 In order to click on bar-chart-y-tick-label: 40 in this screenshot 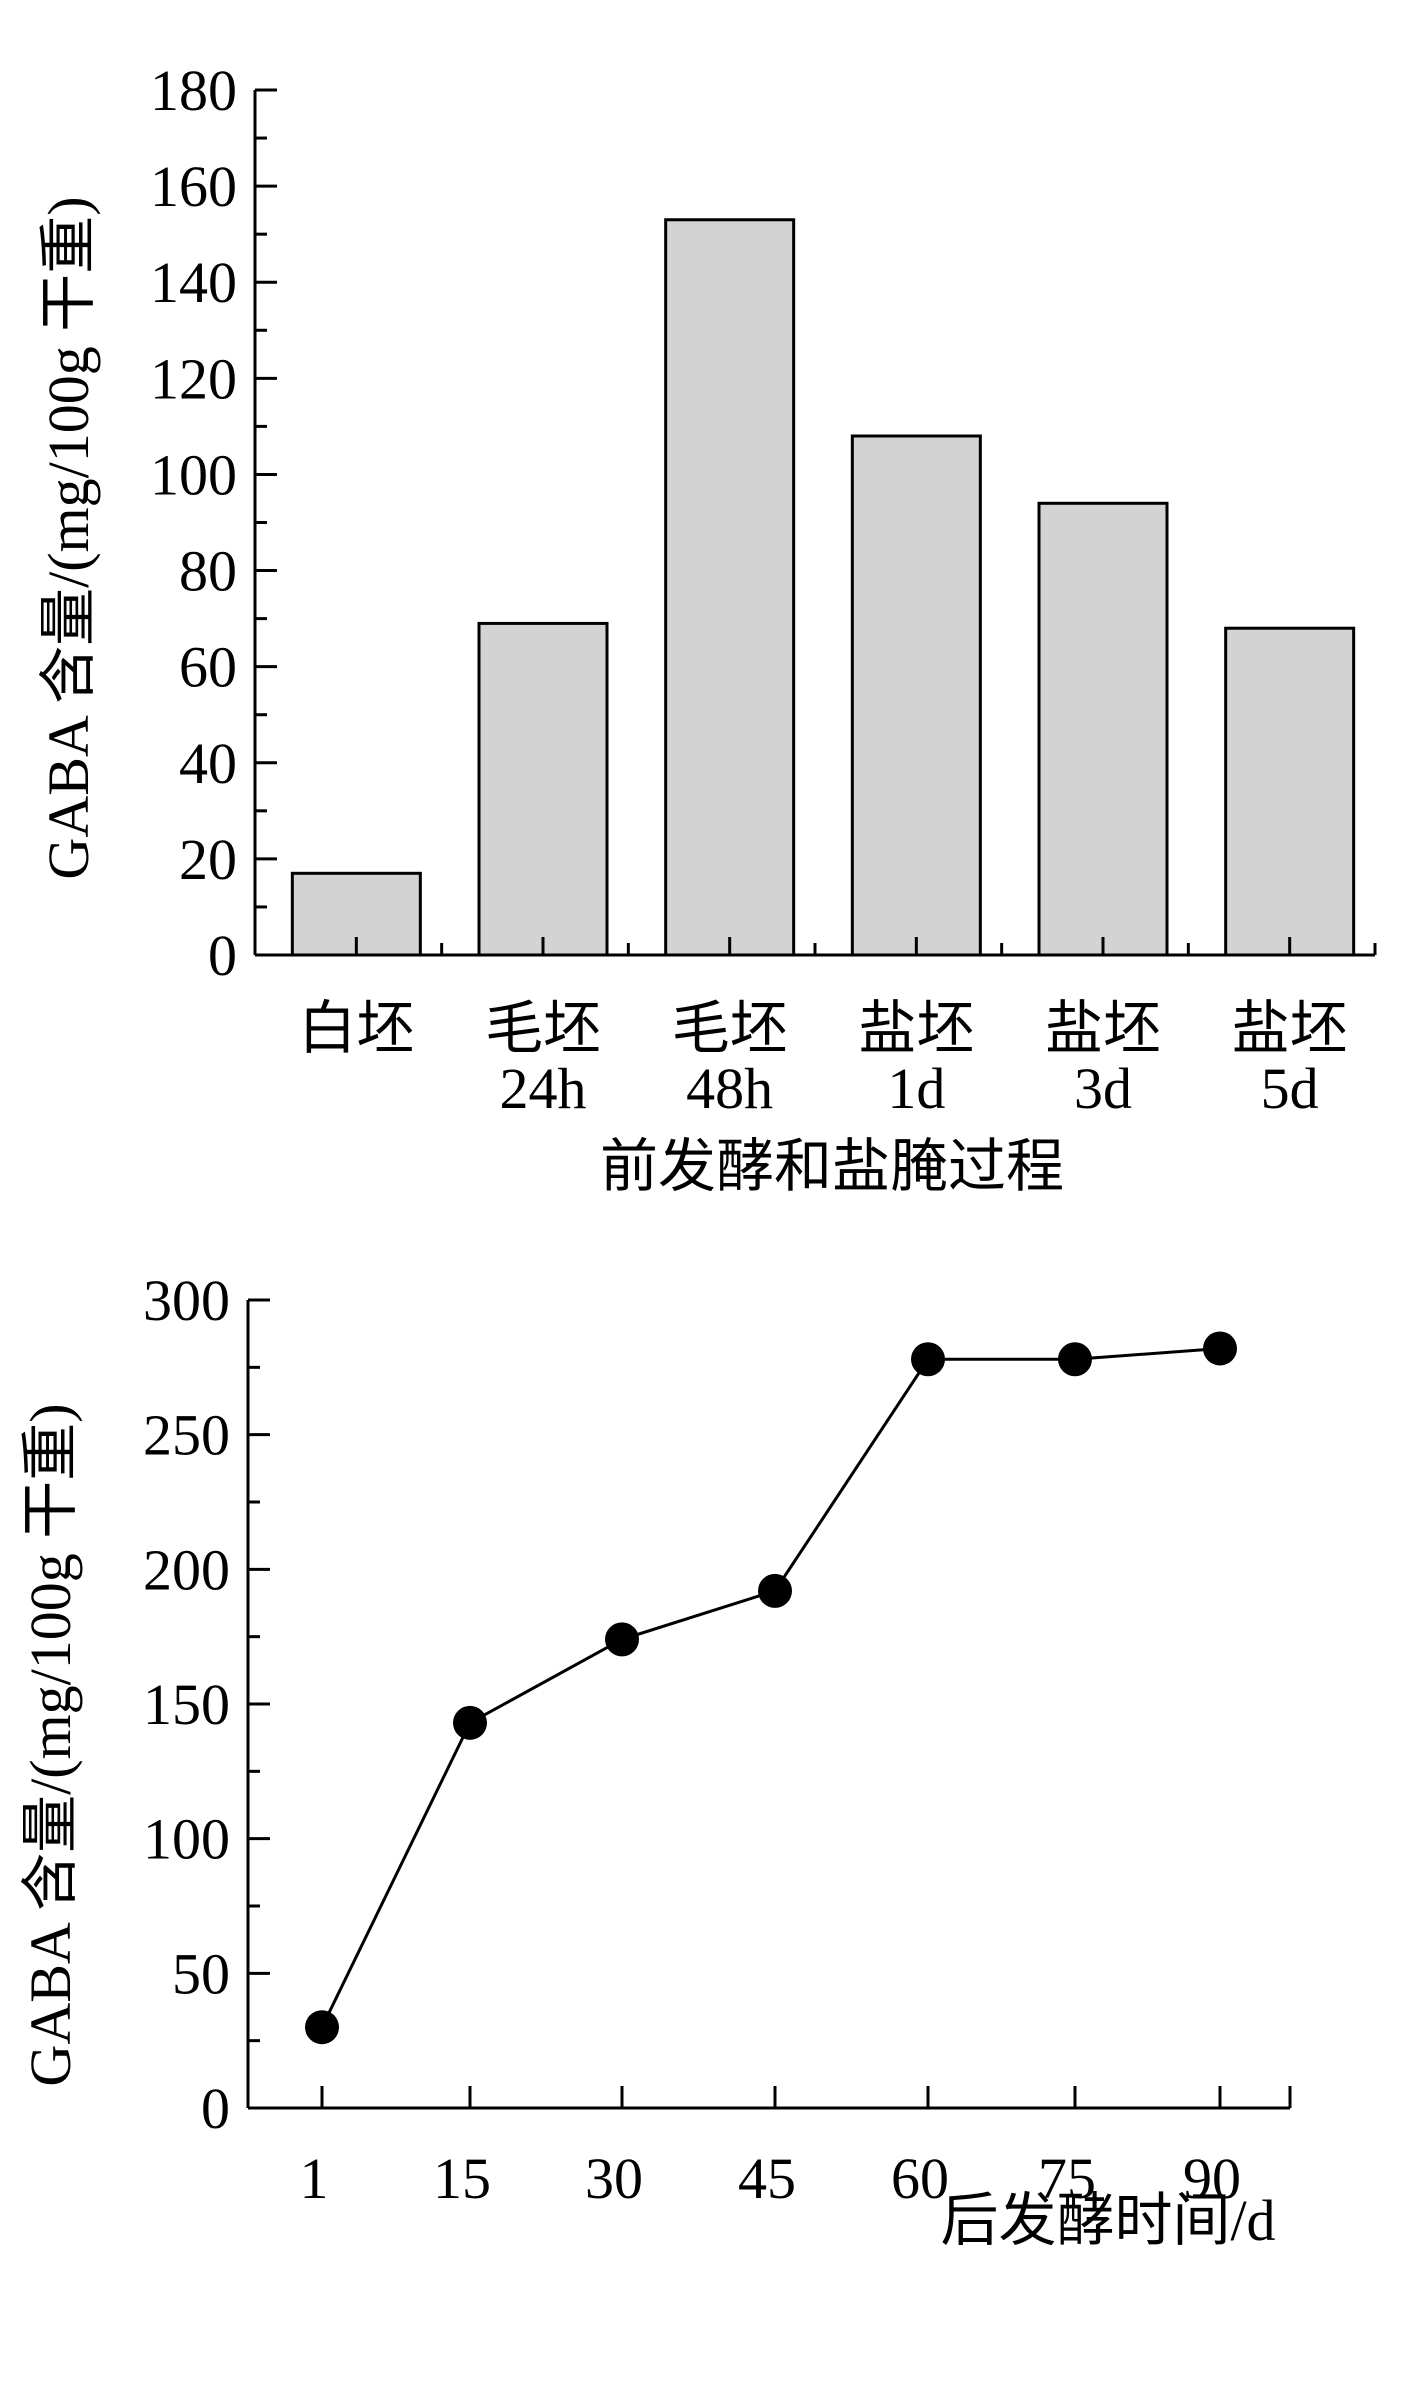, I will do `click(208, 763)`.